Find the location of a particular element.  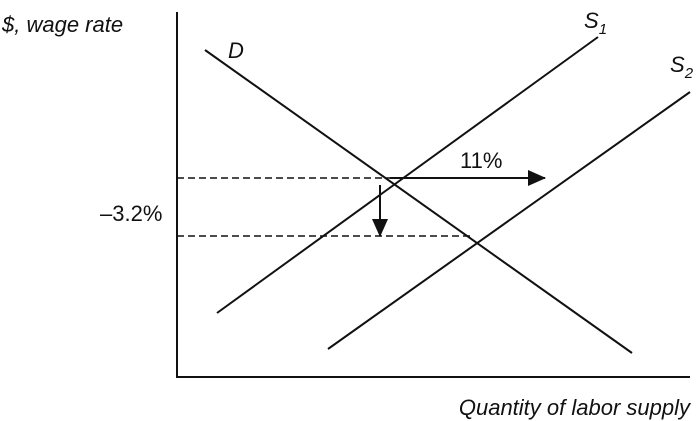

curve-label: S1 is located at coordinates (595, 23).